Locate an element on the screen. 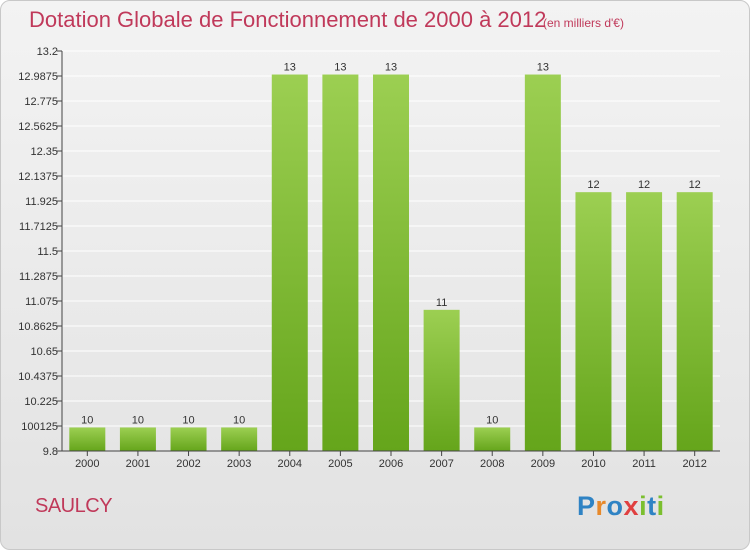 Image resolution: width=750 pixels, height=550 pixels. x-tick-label: 2009 is located at coordinates (543, 464).